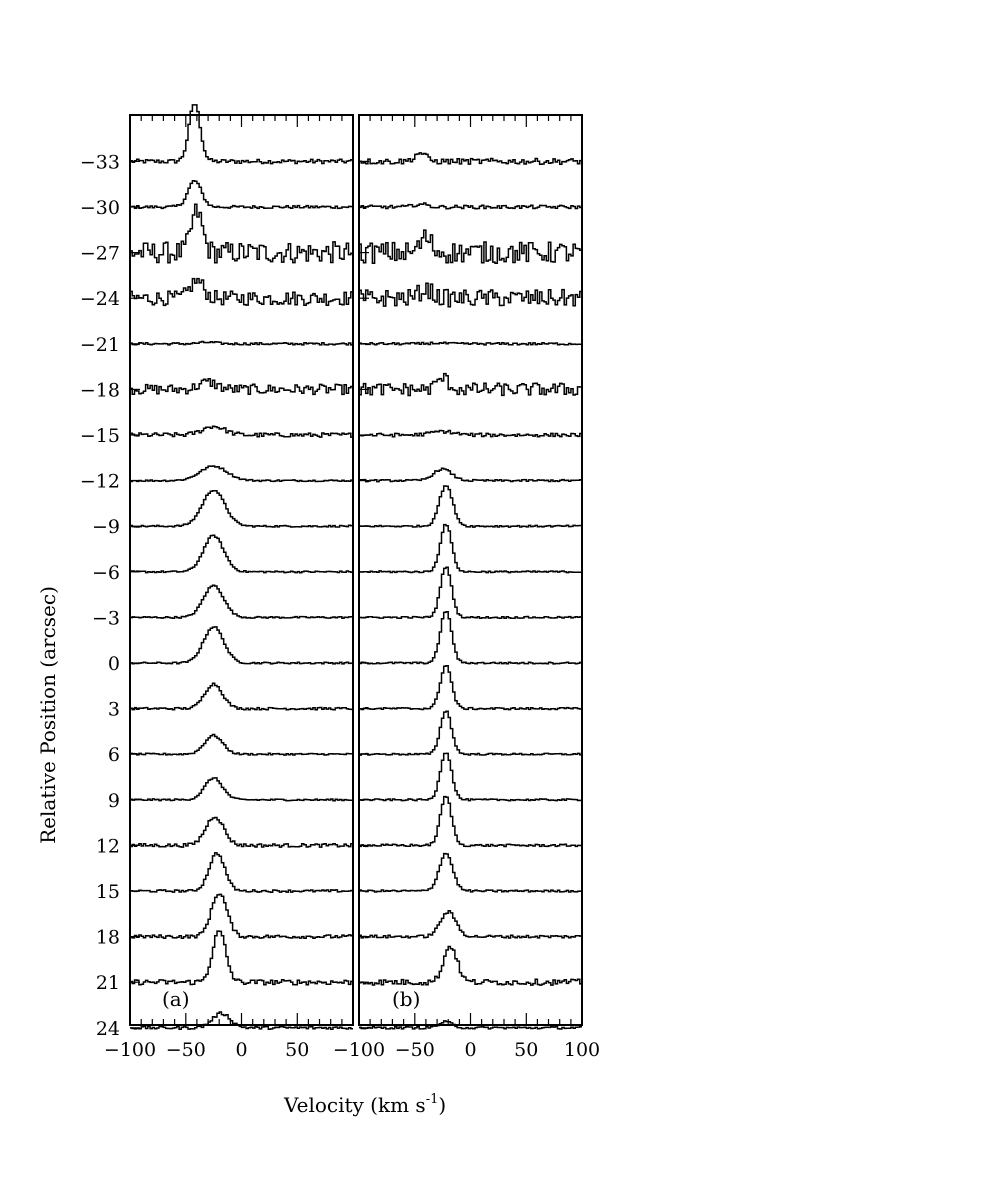 This screenshot has height=1199, width=981. What do you see at coordinates (114, 801) in the screenshot?
I see `y-tick-label: 9` at bounding box center [114, 801].